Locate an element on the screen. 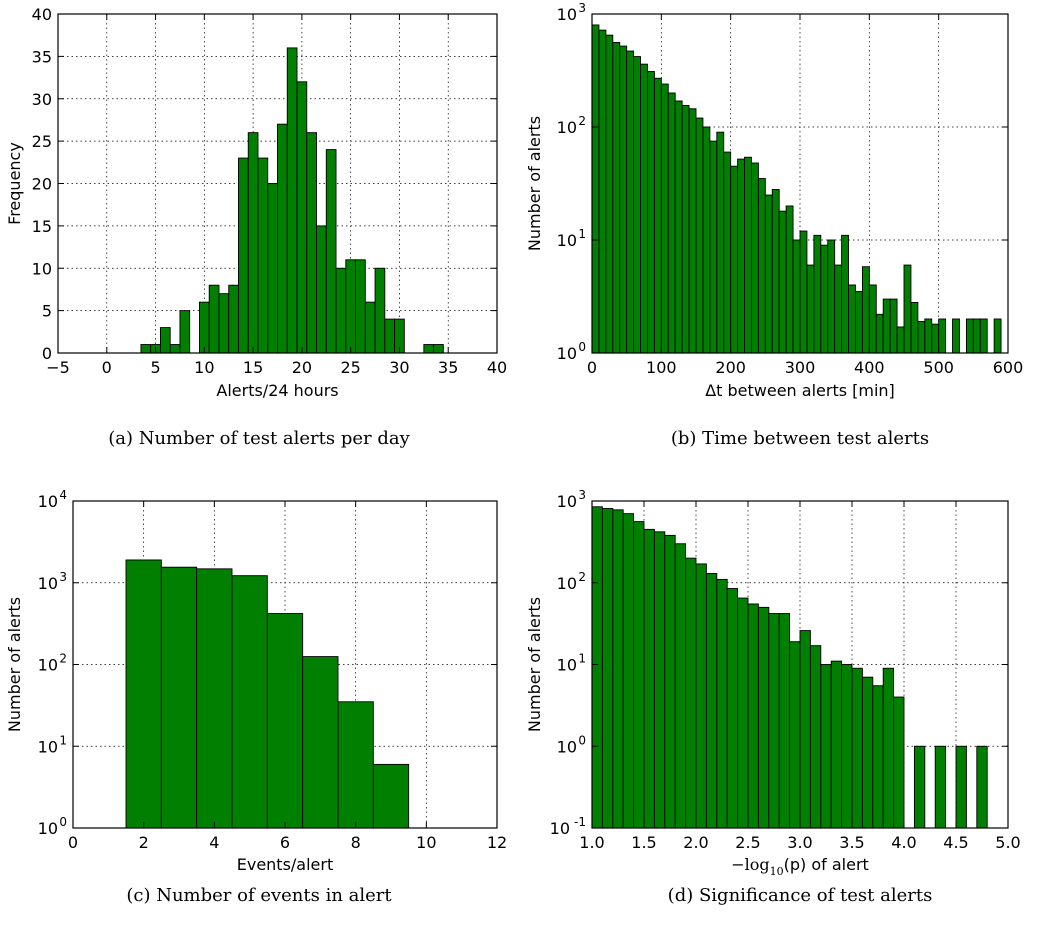 The image size is (1037, 931). y-tick-label: 0 is located at coordinates (47, 353).